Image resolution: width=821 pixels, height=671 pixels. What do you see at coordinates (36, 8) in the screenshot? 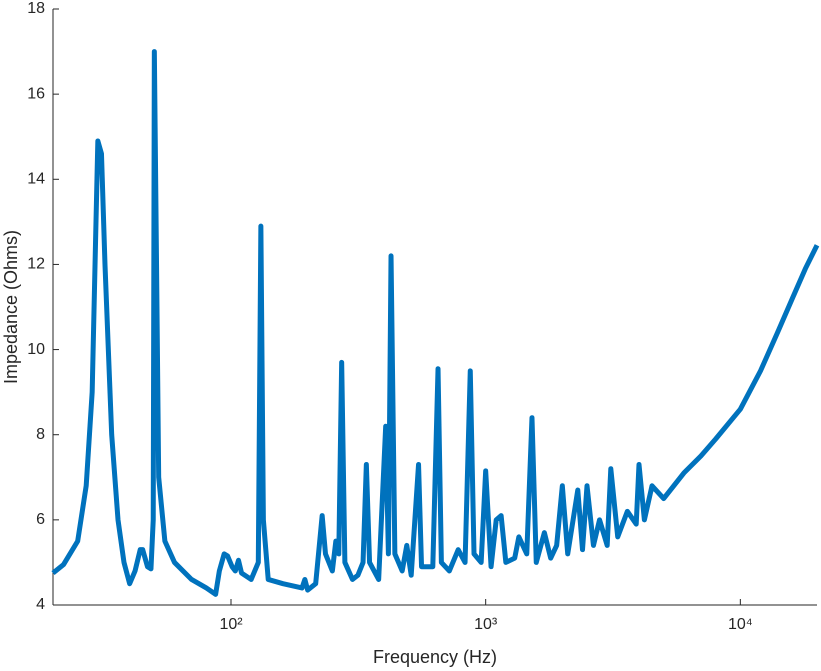
I see `y-tick-label: 18` at bounding box center [36, 8].